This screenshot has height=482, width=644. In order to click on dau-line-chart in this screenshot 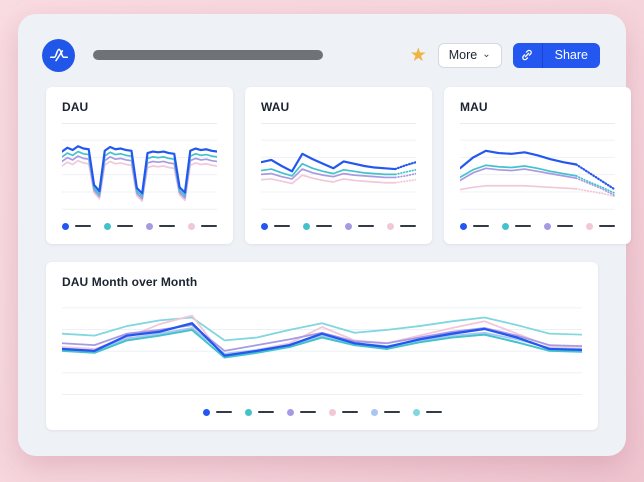, I will do `click(139, 170)`.